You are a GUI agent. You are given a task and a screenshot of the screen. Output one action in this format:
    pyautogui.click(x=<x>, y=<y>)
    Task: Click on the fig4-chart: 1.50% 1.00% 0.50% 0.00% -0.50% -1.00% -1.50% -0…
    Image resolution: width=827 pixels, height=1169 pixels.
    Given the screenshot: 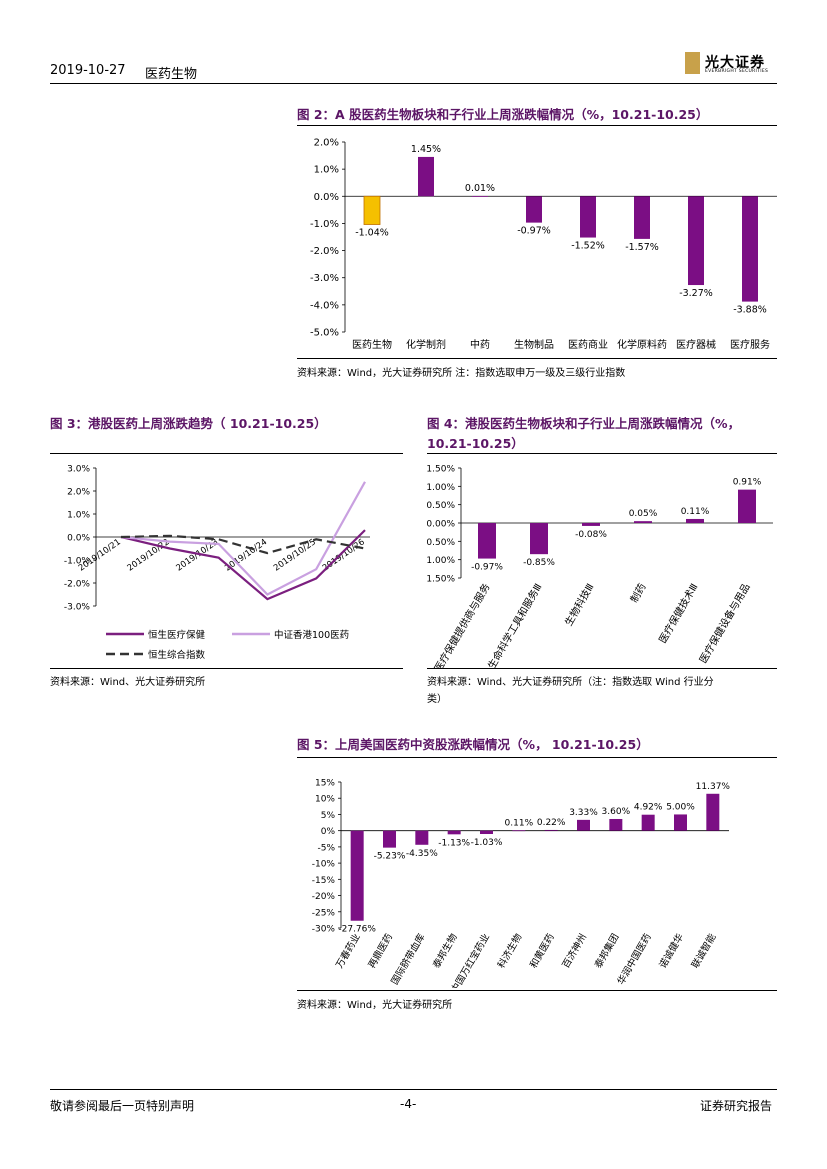 What is the action you would take?
    pyautogui.click(x=600, y=566)
    